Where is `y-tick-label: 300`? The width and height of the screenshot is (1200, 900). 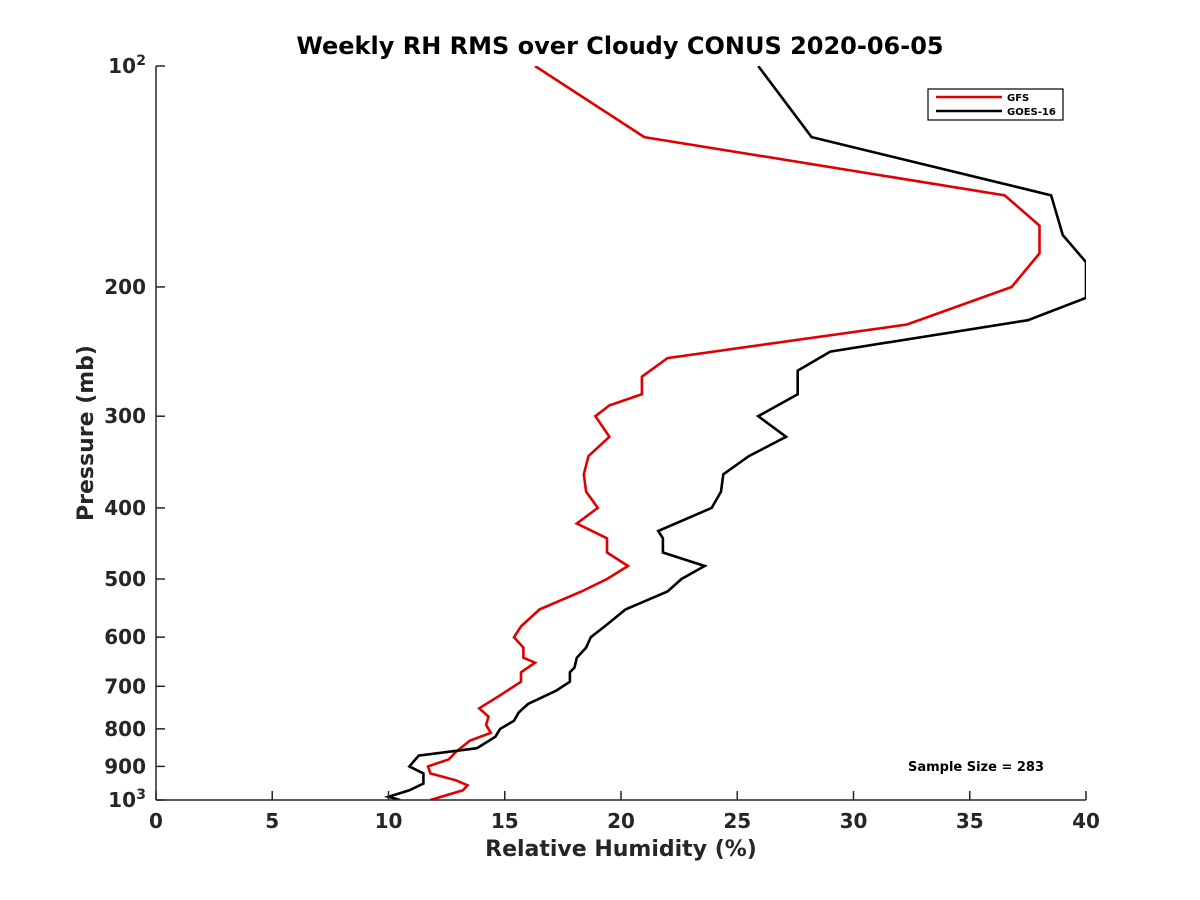
y-tick-label: 300 is located at coordinates (125, 416).